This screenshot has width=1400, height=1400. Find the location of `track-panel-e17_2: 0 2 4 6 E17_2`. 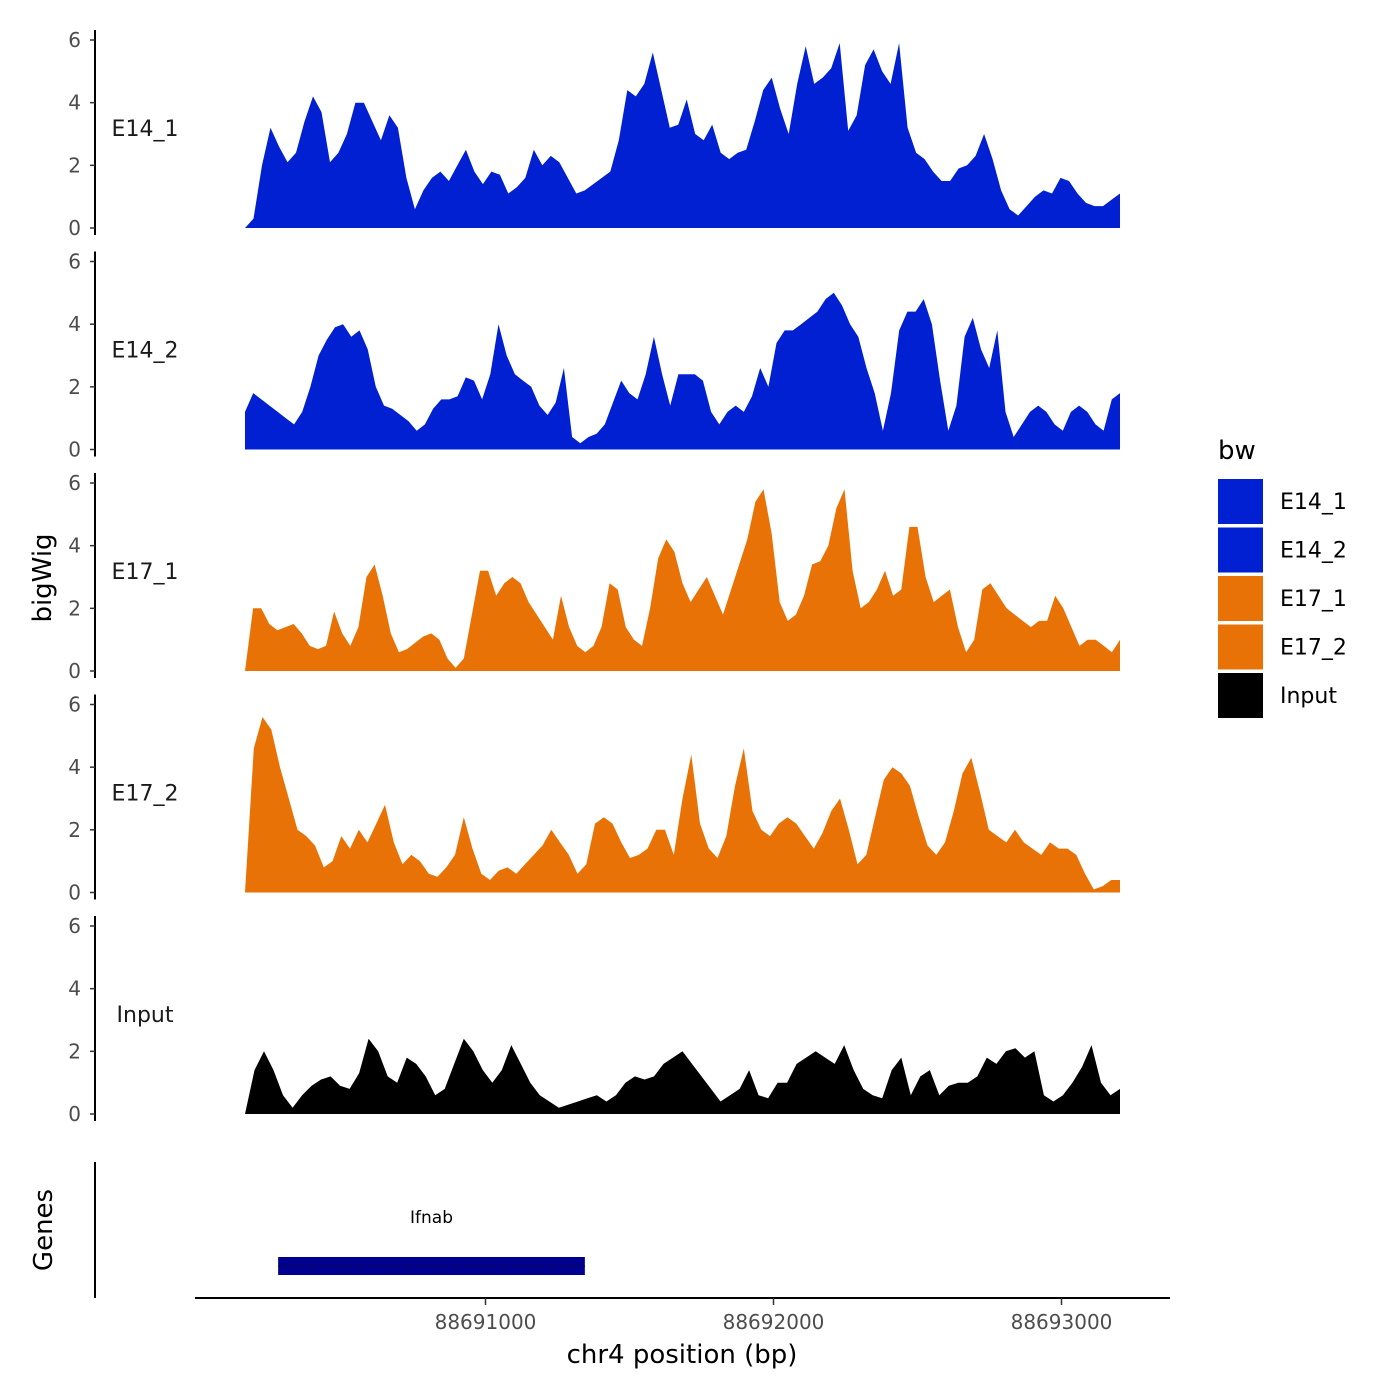

track-panel-e17_2: 0 2 4 6 E17_2 is located at coordinates (594, 799).